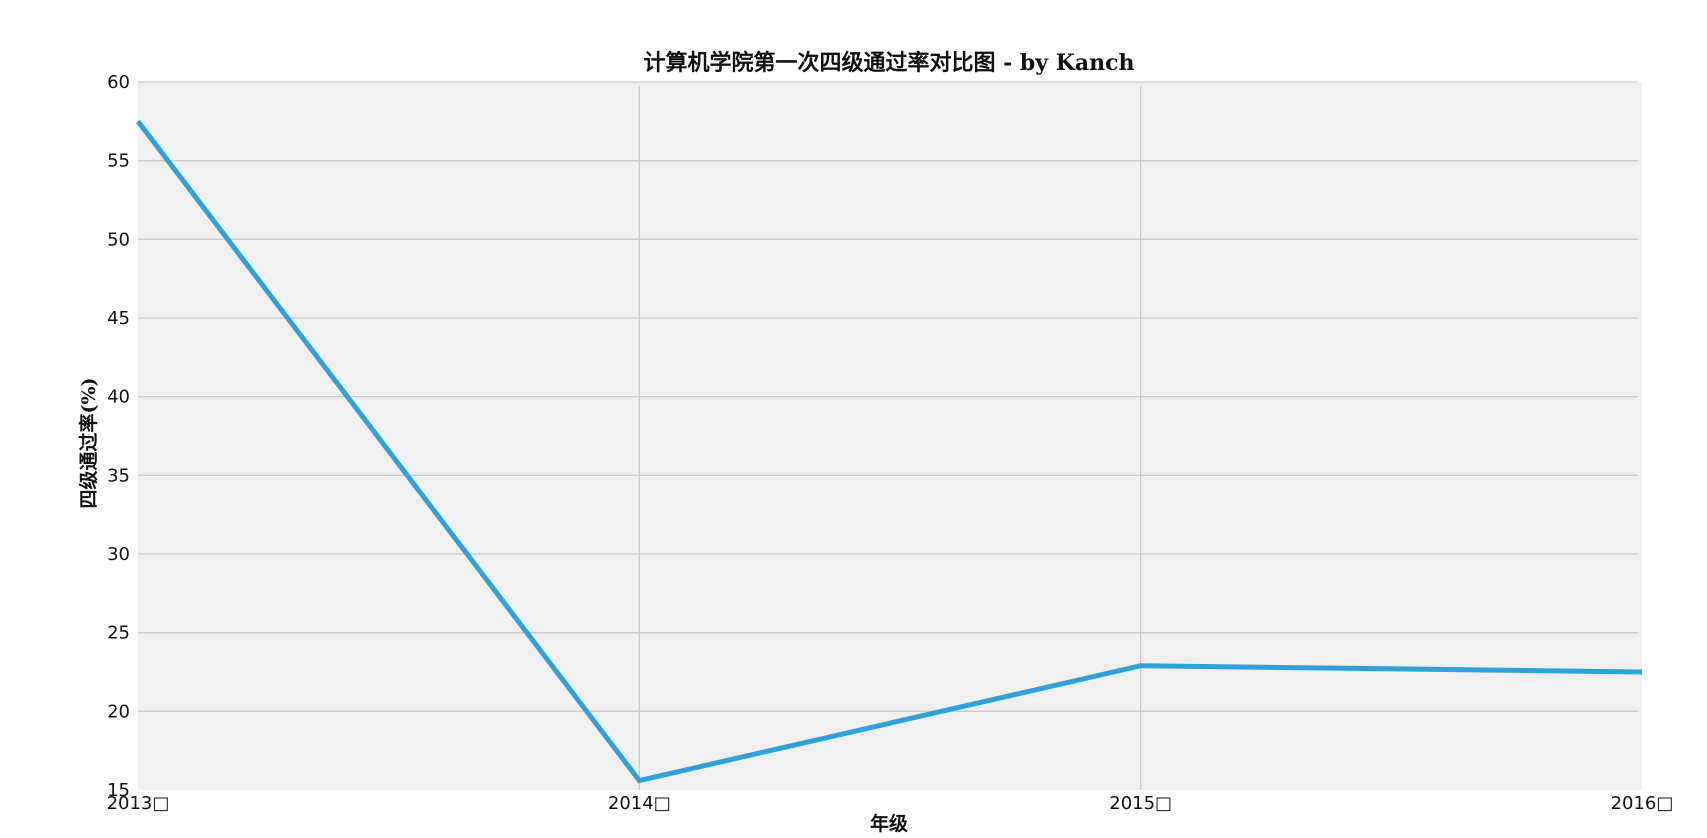 The width and height of the screenshot is (1707, 838). I want to click on y-tick-label: 35, so click(118, 475).